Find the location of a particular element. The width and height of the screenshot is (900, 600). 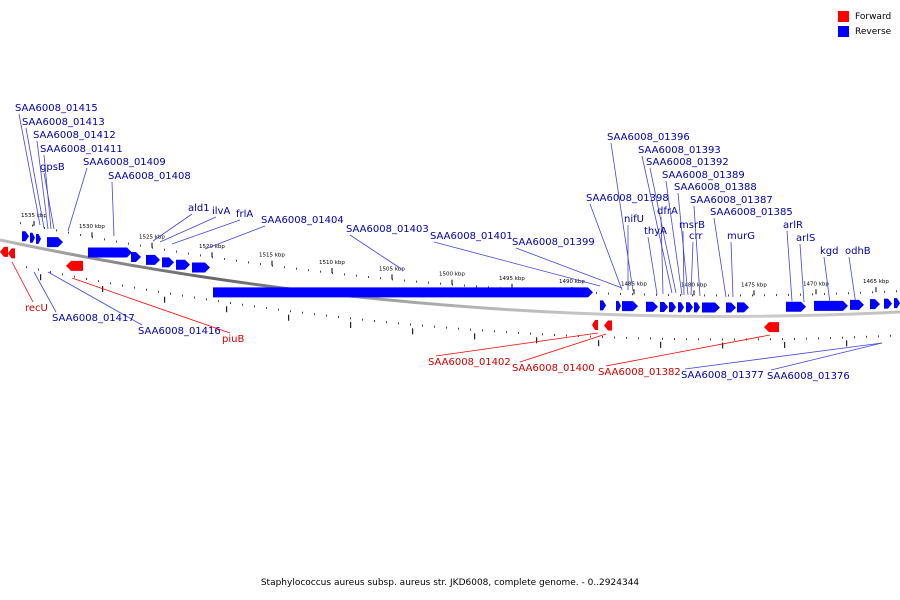

reverse-gene-label: SAA6008_01389 is located at coordinates (703, 175).